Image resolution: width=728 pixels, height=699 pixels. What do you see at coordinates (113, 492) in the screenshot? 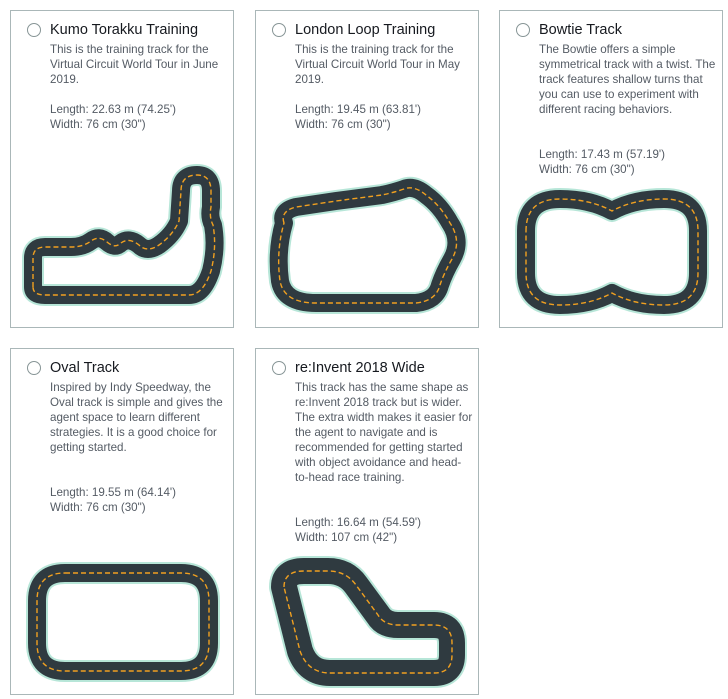
I see `track-length: Length: 19.55 m (64.14')` at bounding box center [113, 492].